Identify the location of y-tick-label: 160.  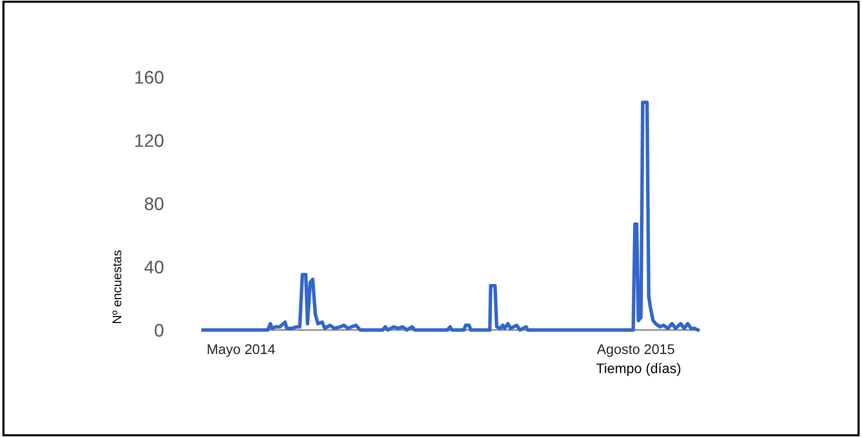
(149, 77).